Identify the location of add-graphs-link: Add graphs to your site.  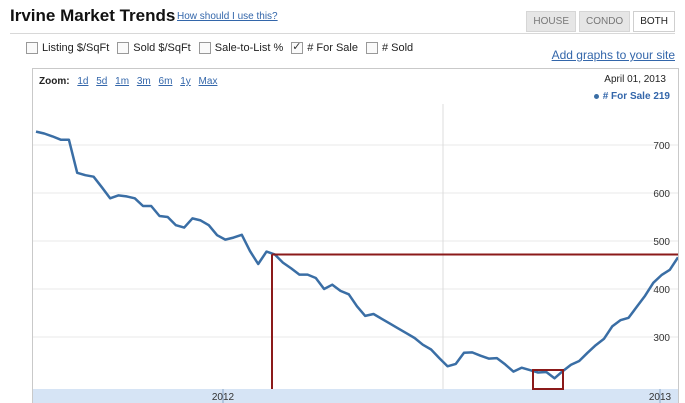
(613, 55).